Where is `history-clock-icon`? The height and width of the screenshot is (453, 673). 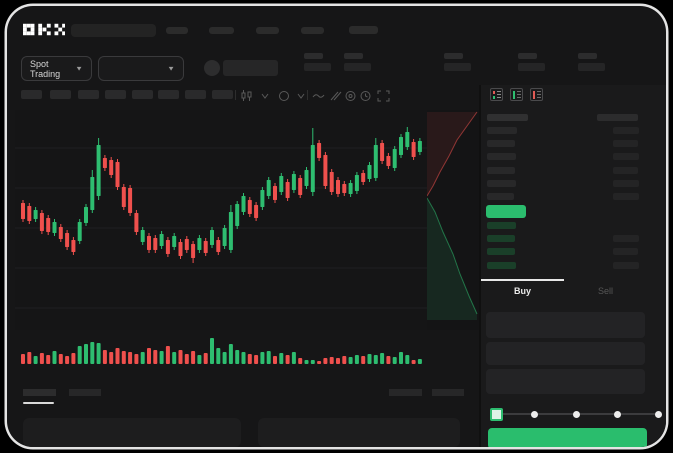 history-clock-icon is located at coordinates (365, 95).